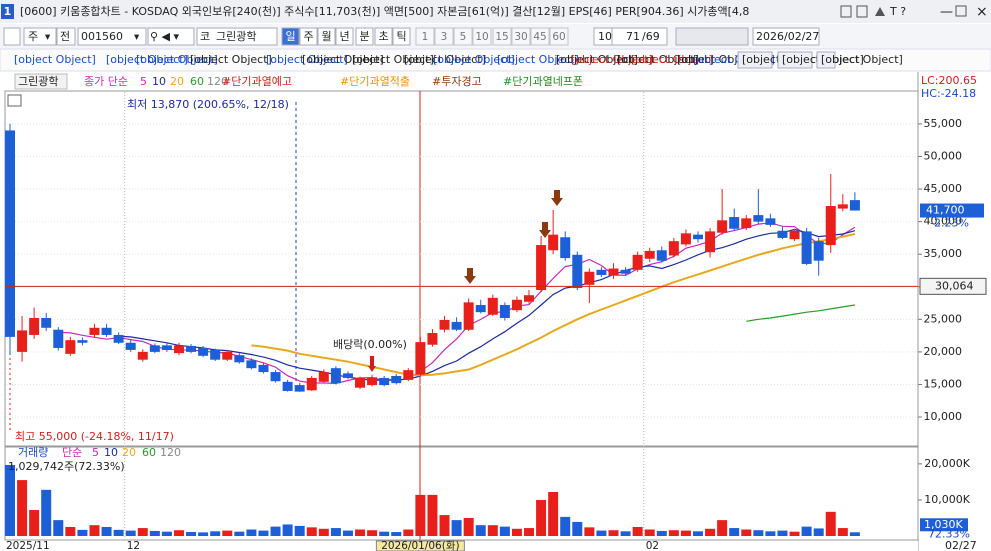  I want to click on legend-stock: 그린광학, so click(38, 81).